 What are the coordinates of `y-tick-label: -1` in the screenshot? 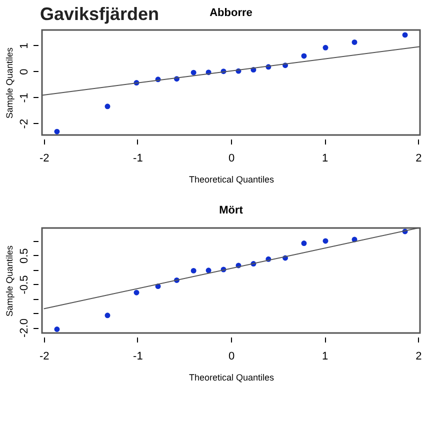 It's located at (24, 97).